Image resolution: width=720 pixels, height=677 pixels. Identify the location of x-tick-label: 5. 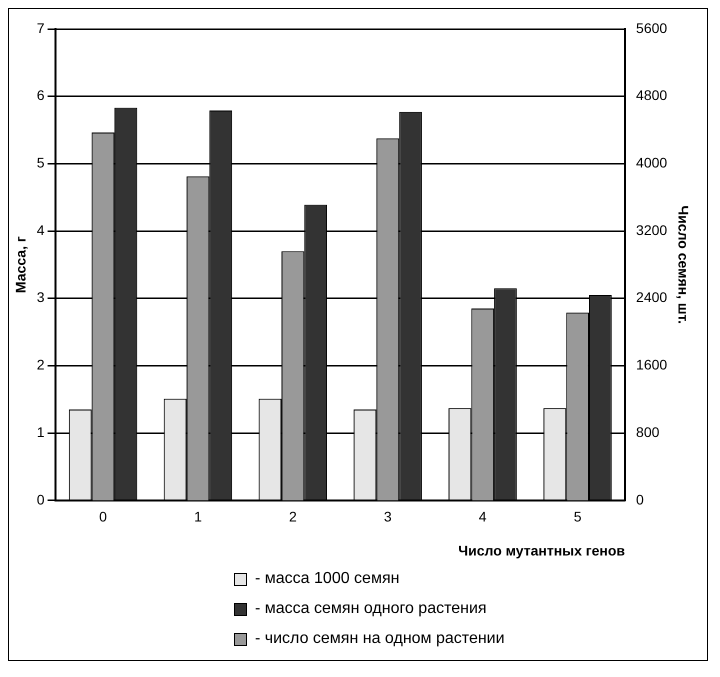
(578, 516).